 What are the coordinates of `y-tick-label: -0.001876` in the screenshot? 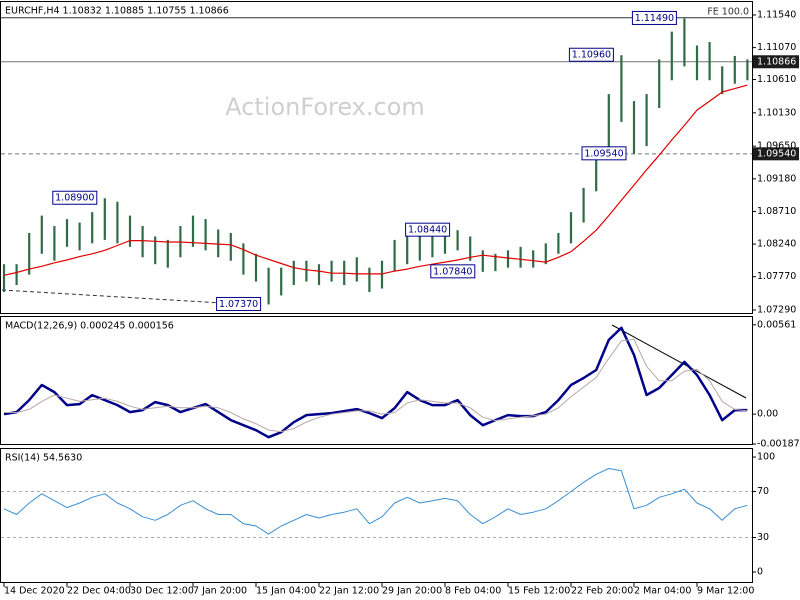 It's located at (778, 444).